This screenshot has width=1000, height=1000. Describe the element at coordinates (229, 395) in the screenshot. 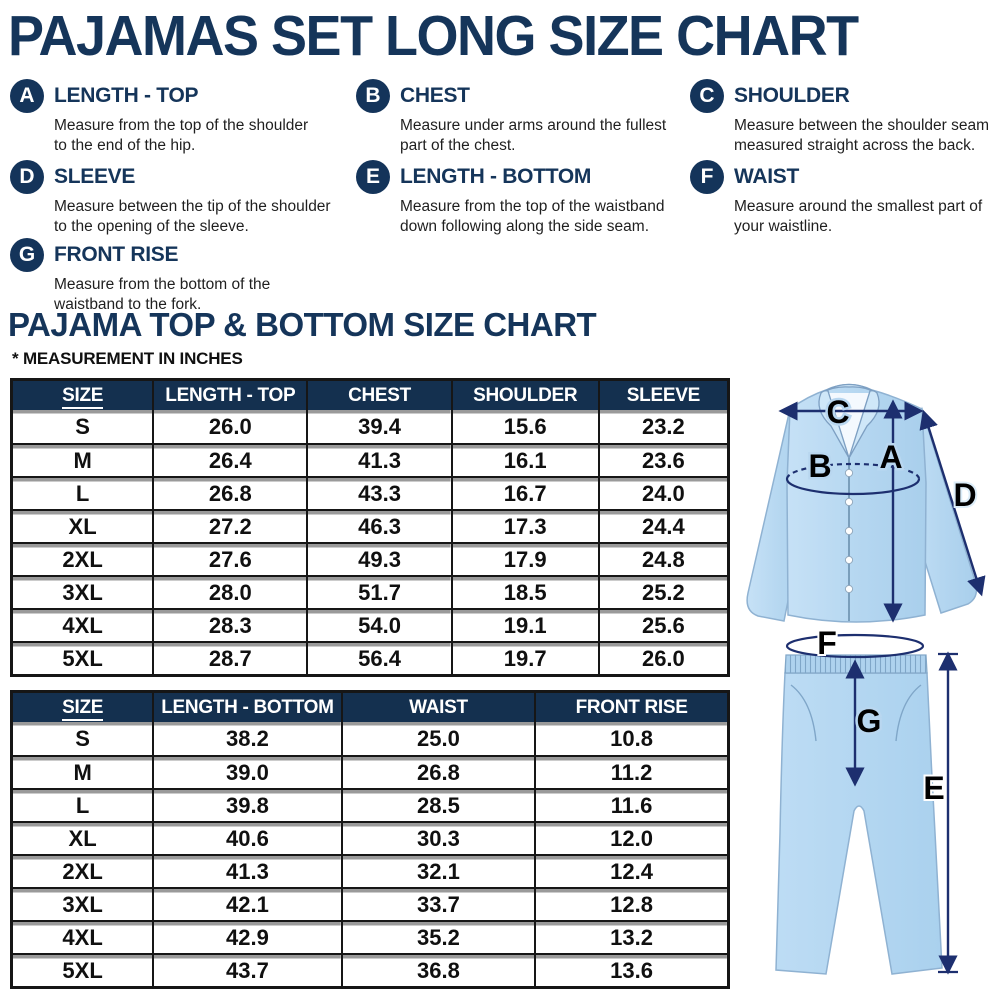

I see `column-header: LENGTH - TOP` at that location.